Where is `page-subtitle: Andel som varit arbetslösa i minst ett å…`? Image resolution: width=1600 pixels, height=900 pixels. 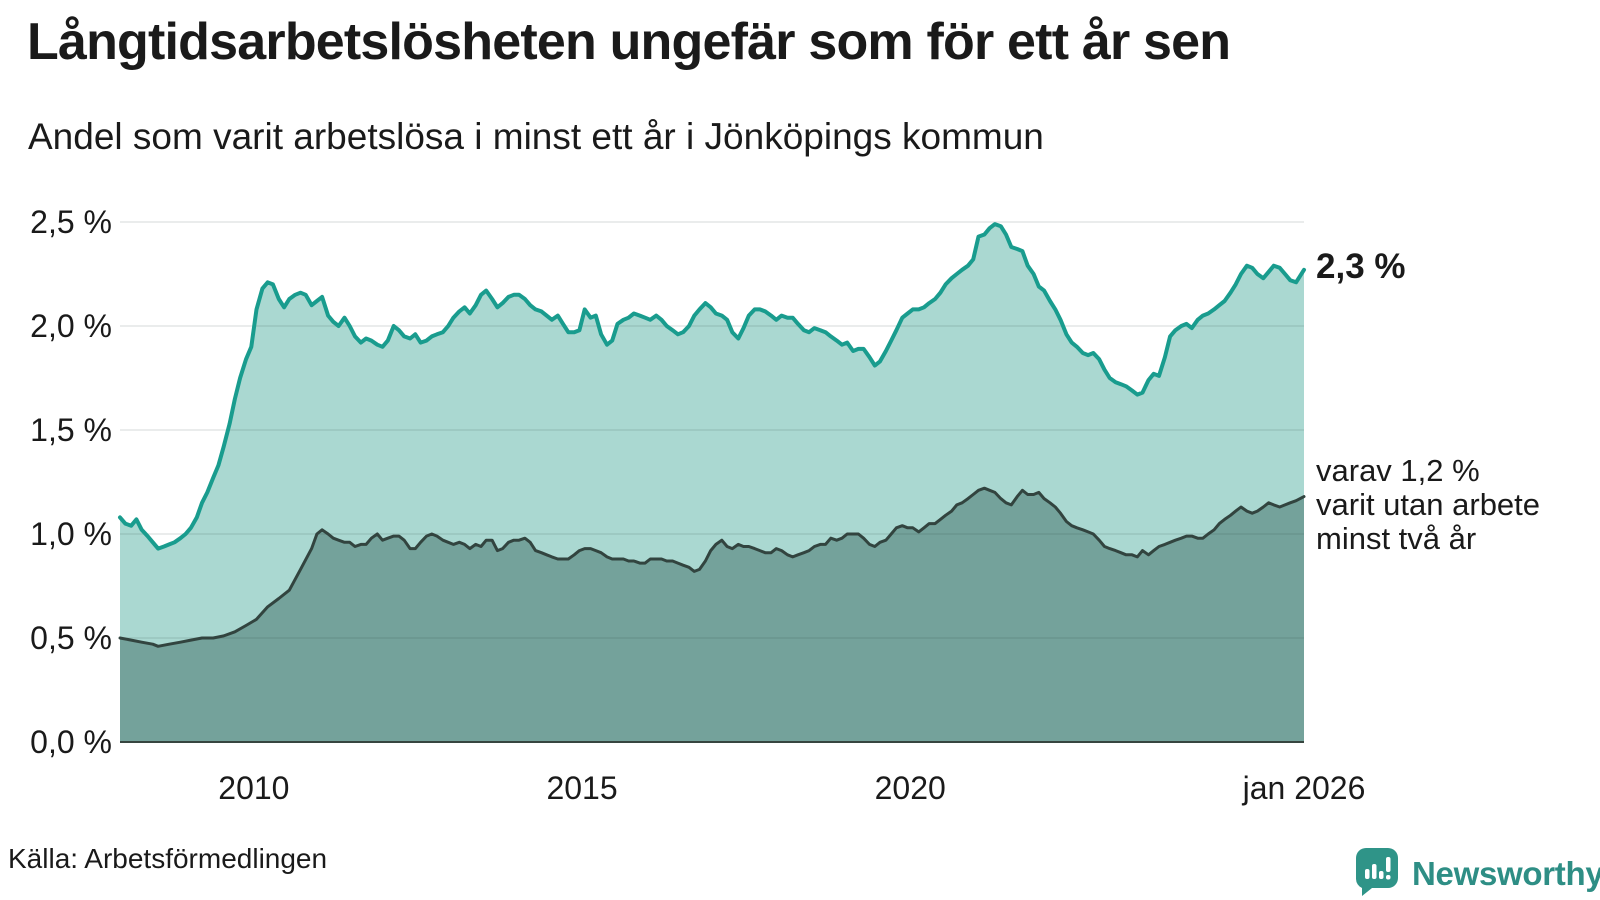
page-subtitle: Andel som varit arbetslösa i minst ett å… is located at coordinates (536, 136).